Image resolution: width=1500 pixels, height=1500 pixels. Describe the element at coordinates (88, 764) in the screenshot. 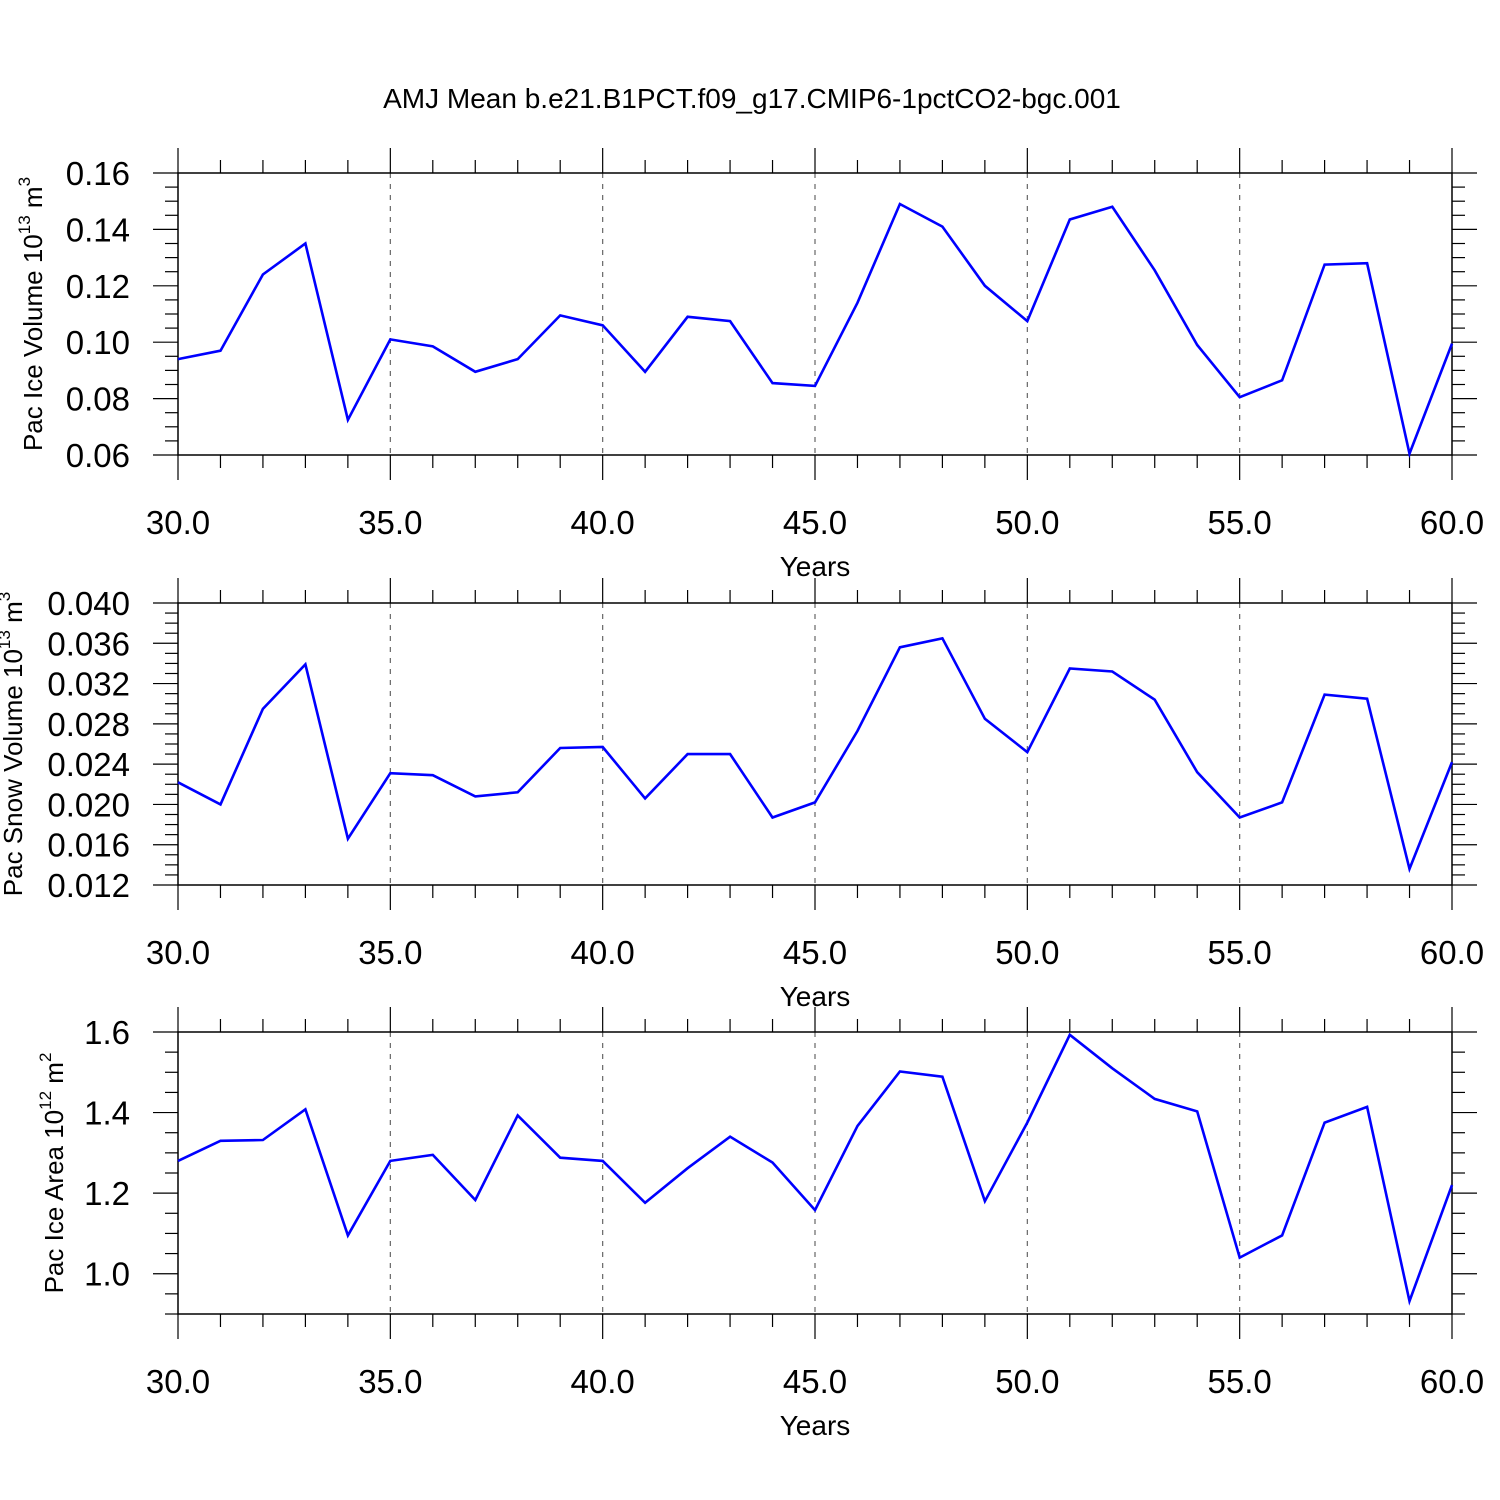

I see `y-tick-label: 0.024` at that location.